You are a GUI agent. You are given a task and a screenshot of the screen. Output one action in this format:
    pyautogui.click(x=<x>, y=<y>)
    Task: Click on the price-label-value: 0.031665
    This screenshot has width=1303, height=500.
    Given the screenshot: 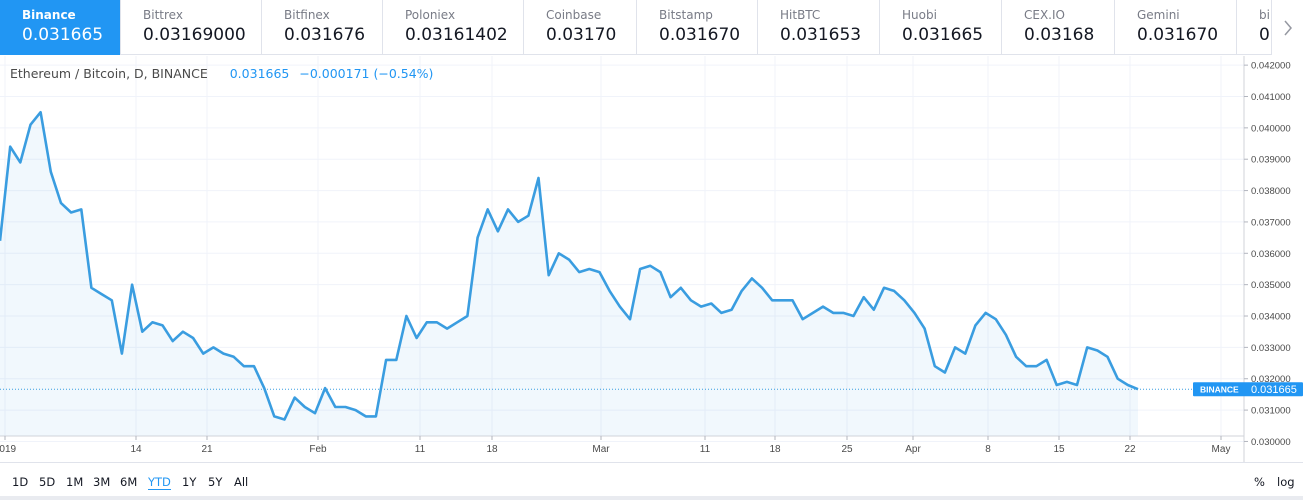 What is the action you would take?
    pyautogui.click(x=1274, y=390)
    